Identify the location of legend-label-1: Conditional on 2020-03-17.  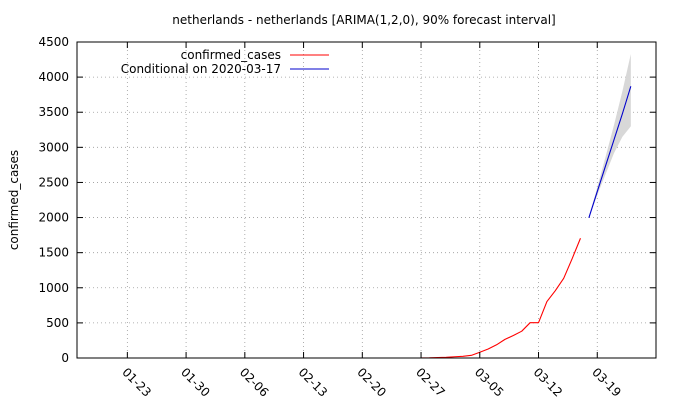
(201, 69).